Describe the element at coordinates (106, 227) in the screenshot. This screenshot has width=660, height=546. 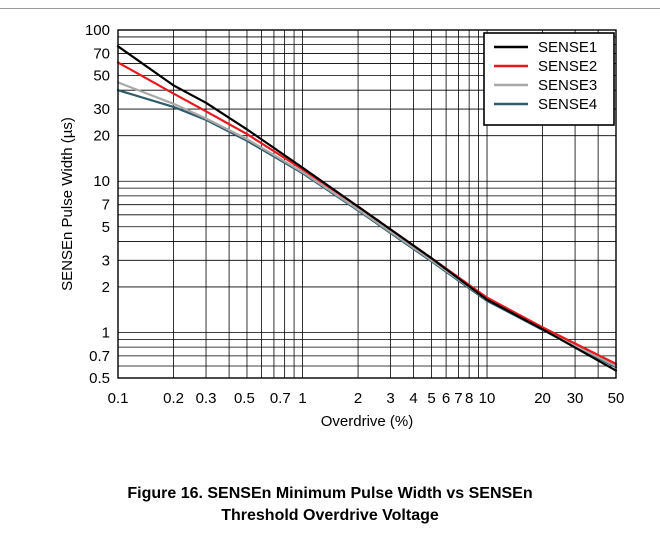
I see `y-tick-label: 5` at that location.